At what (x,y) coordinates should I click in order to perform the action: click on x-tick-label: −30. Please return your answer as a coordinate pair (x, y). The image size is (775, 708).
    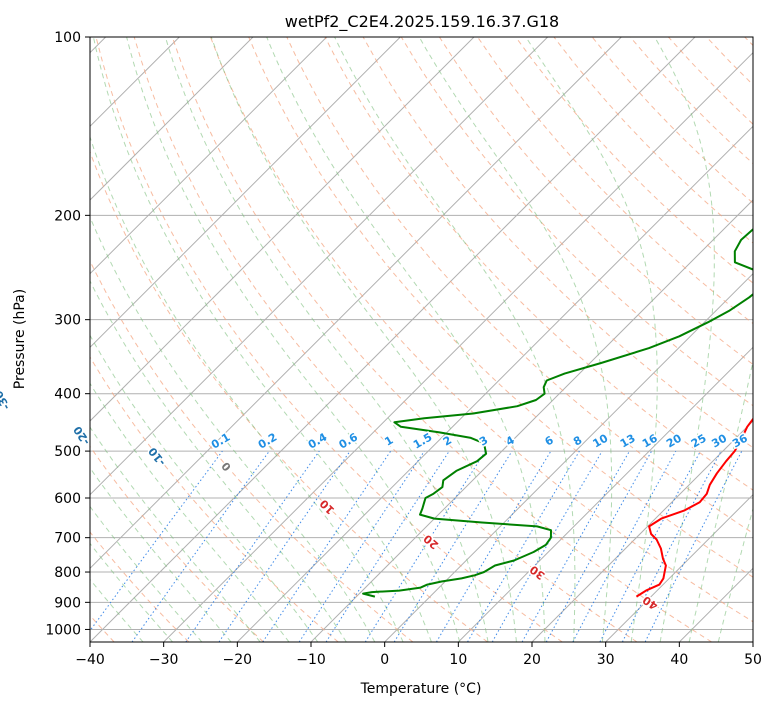
    Looking at the image, I should click on (164, 660).